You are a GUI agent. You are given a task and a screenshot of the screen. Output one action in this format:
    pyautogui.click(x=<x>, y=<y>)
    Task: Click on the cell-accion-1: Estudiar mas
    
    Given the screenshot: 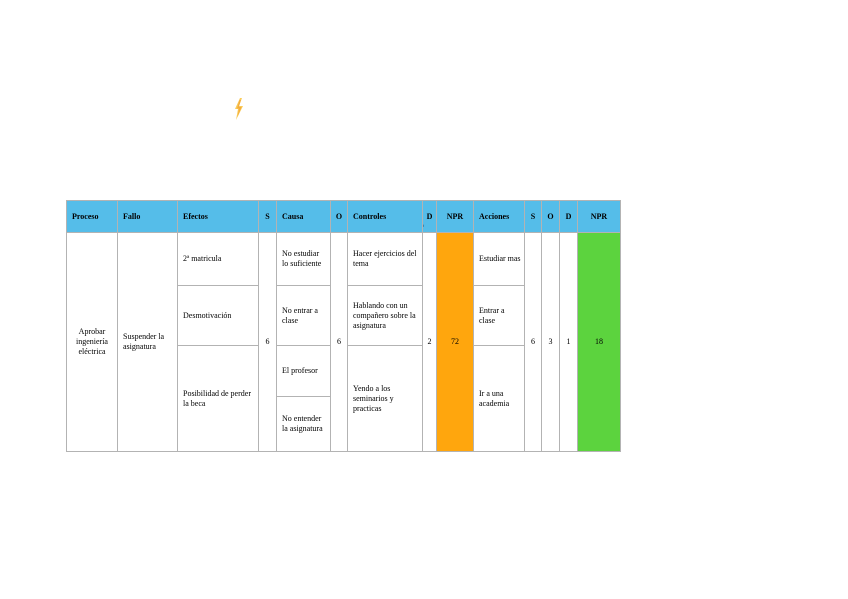 What is the action you would take?
    pyautogui.click(x=499, y=259)
    